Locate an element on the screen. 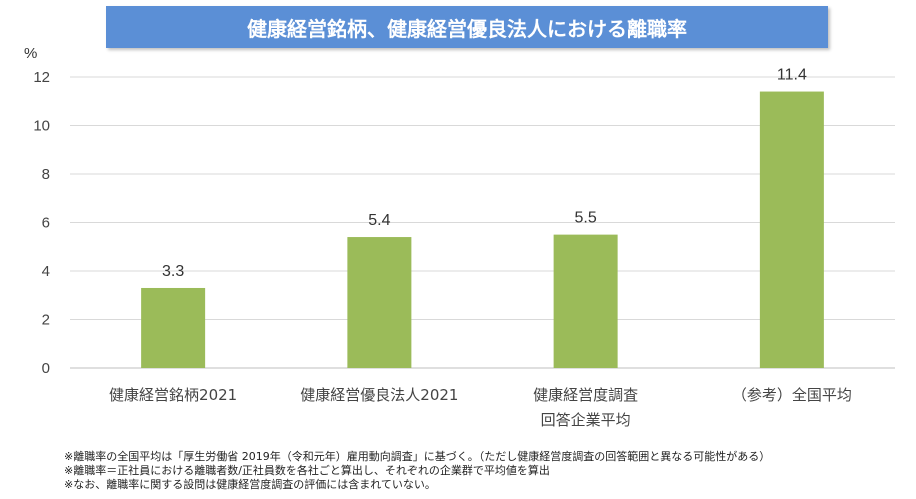 The width and height of the screenshot is (916, 499). y-tick-label: 6 is located at coordinates (46, 223).